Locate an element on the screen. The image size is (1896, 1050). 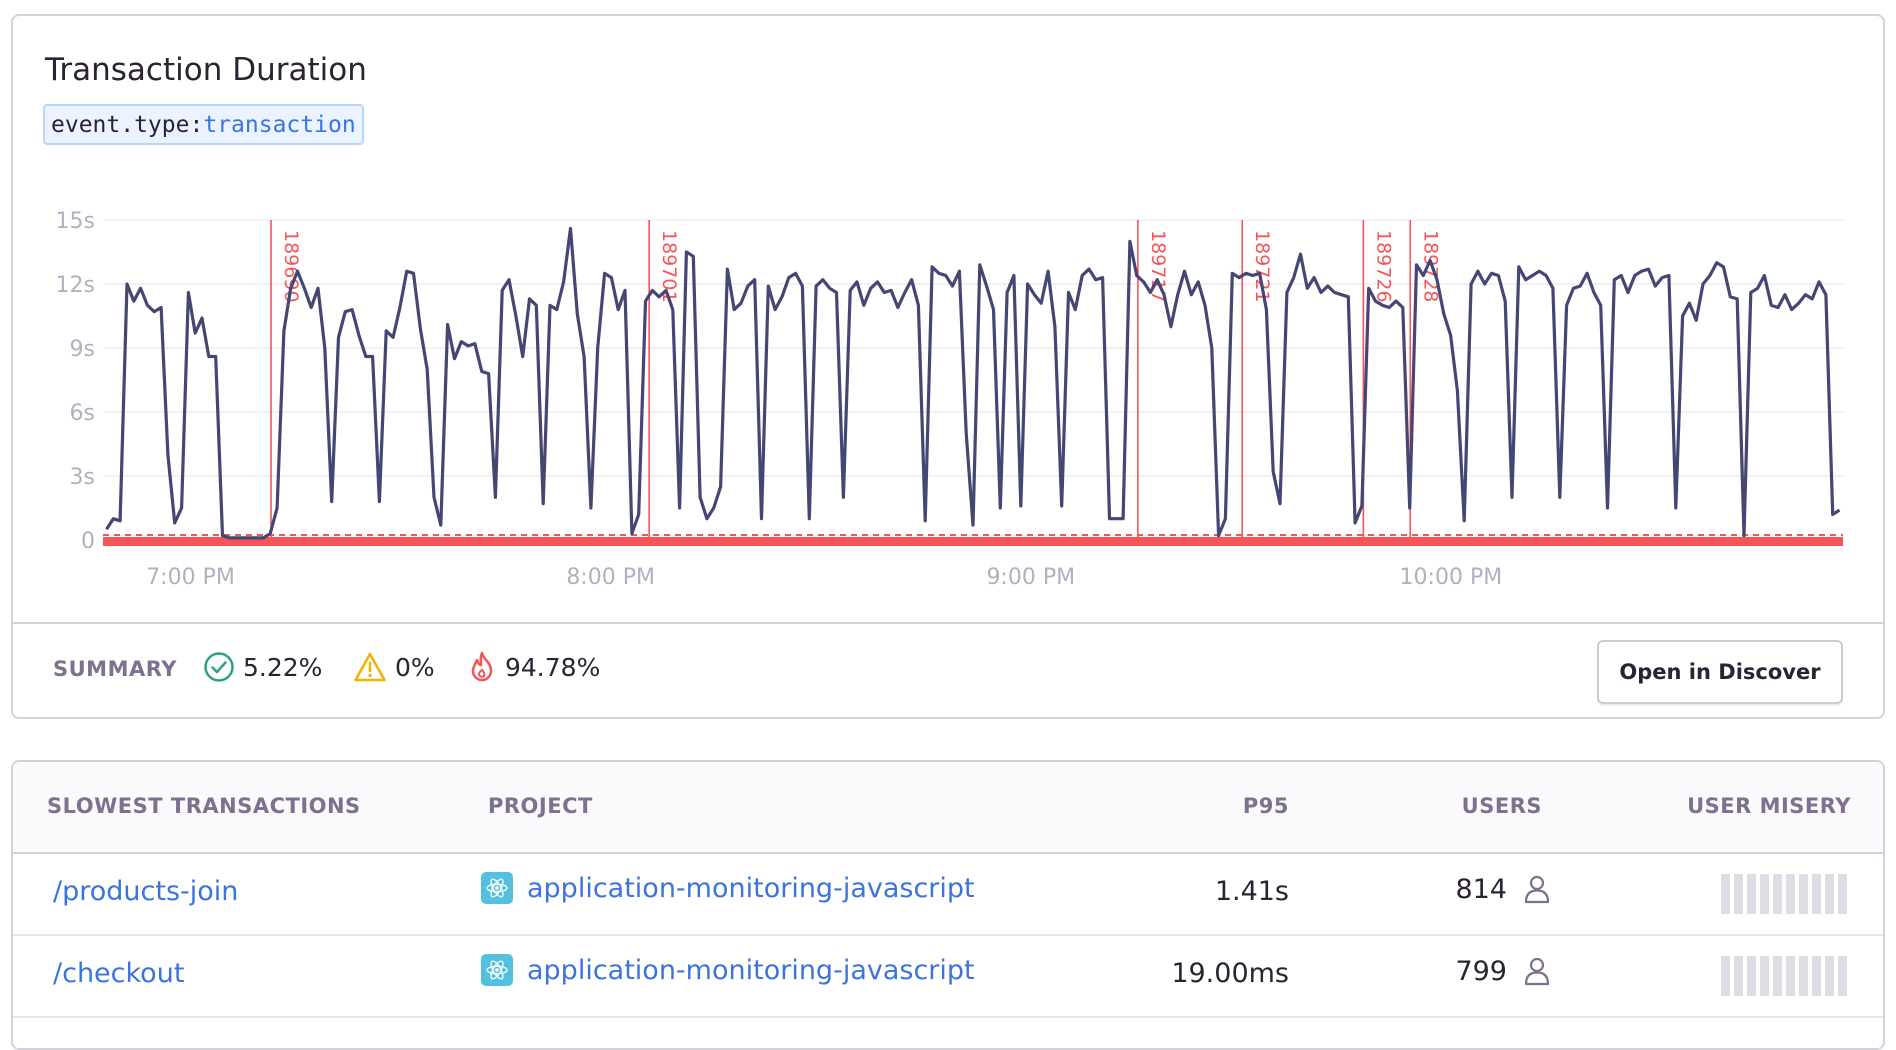
open-in-discover-button: Open in Discover is located at coordinates (1720, 672).